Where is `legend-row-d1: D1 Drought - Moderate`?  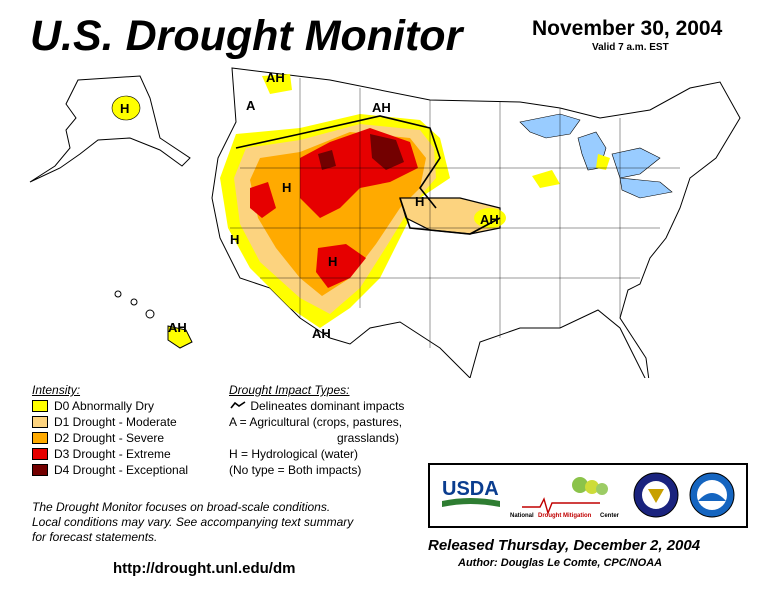
legend-row-d1: D1 Drought - Moderate is located at coordinates (110, 422).